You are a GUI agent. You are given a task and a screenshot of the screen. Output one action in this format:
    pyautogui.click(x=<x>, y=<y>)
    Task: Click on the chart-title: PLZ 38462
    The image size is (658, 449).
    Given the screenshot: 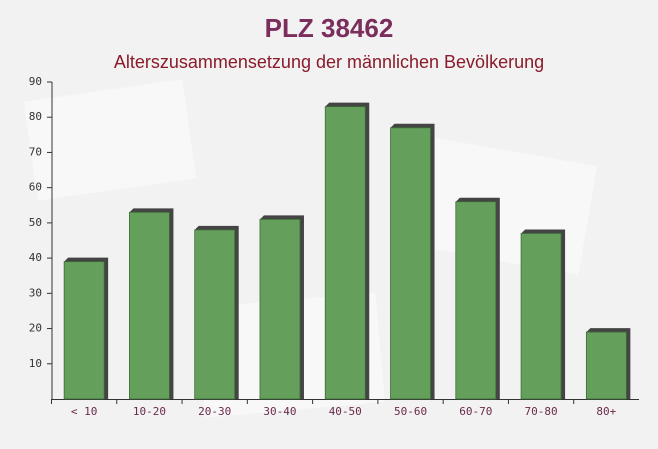 What is the action you would take?
    pyautogui.click(x=329, y=28)
    